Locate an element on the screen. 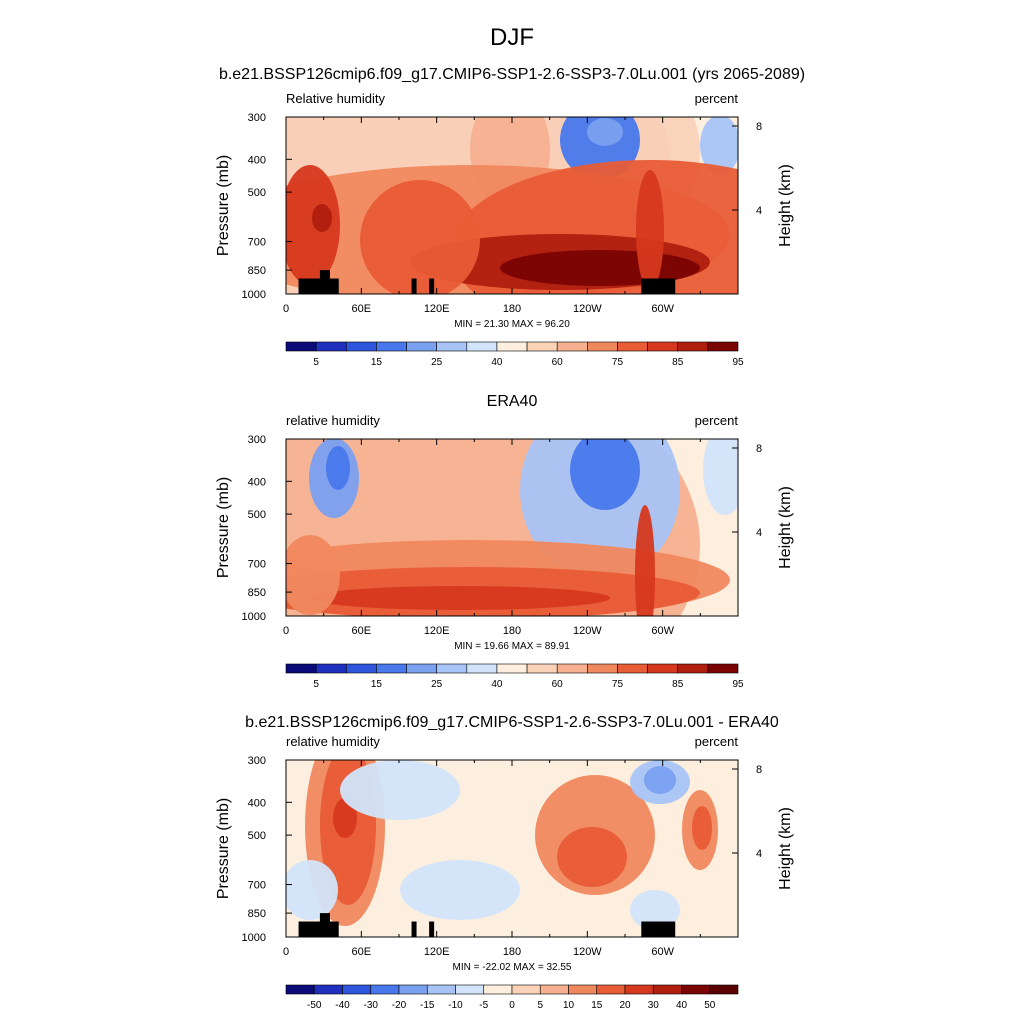 This screenshot has width=1024, height=1029. y2-tick-label: 4 is located at coordinates (759, 533).